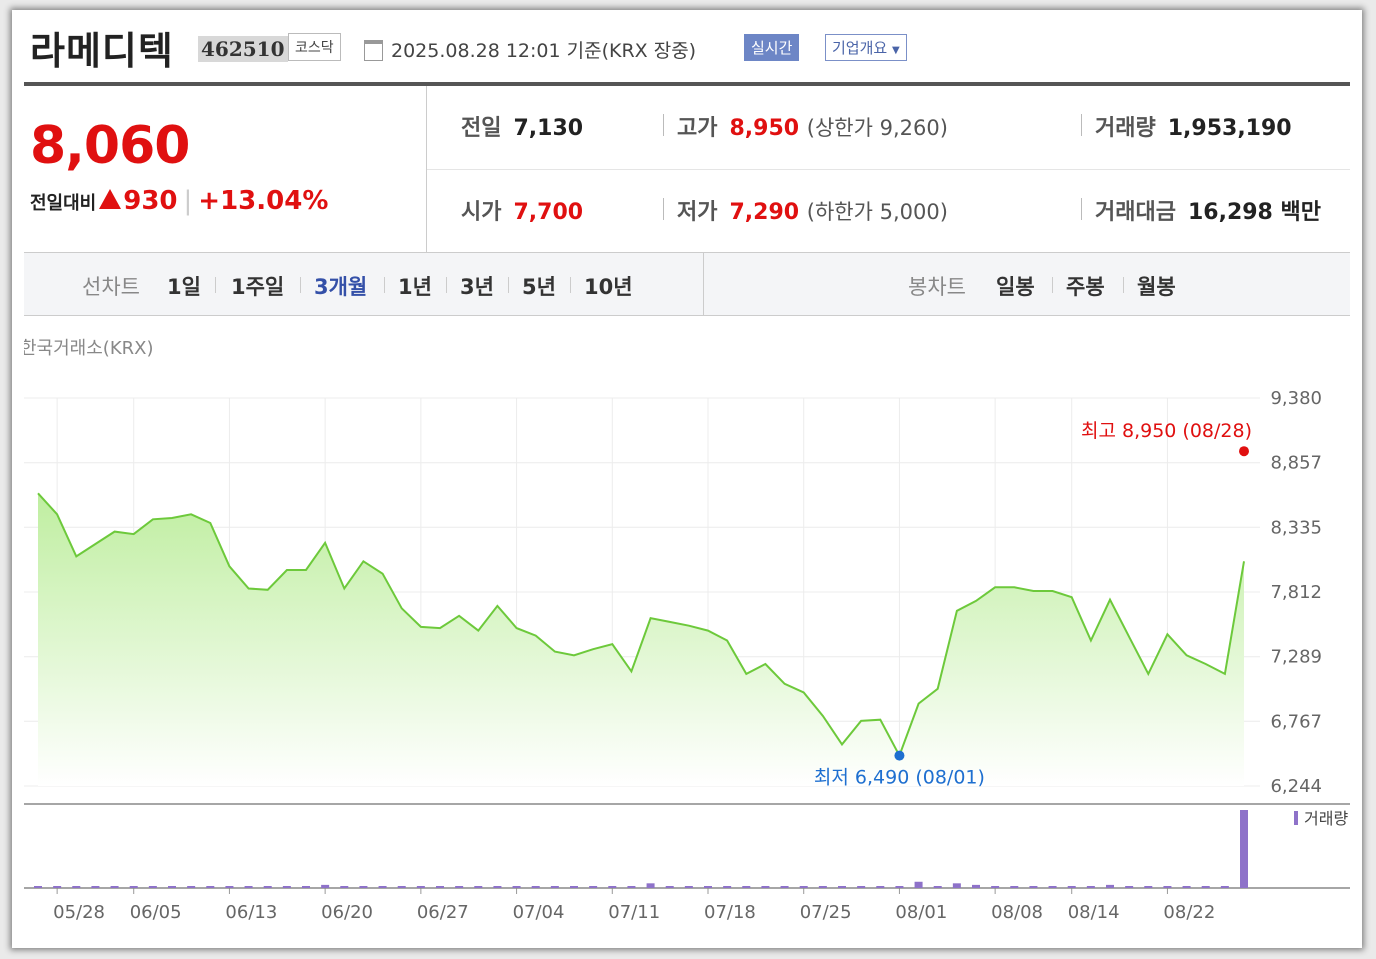 The height and width of the screenshot is (959, 1376). I want to click on y-tick-label: 6,767, so click(1296, 721).